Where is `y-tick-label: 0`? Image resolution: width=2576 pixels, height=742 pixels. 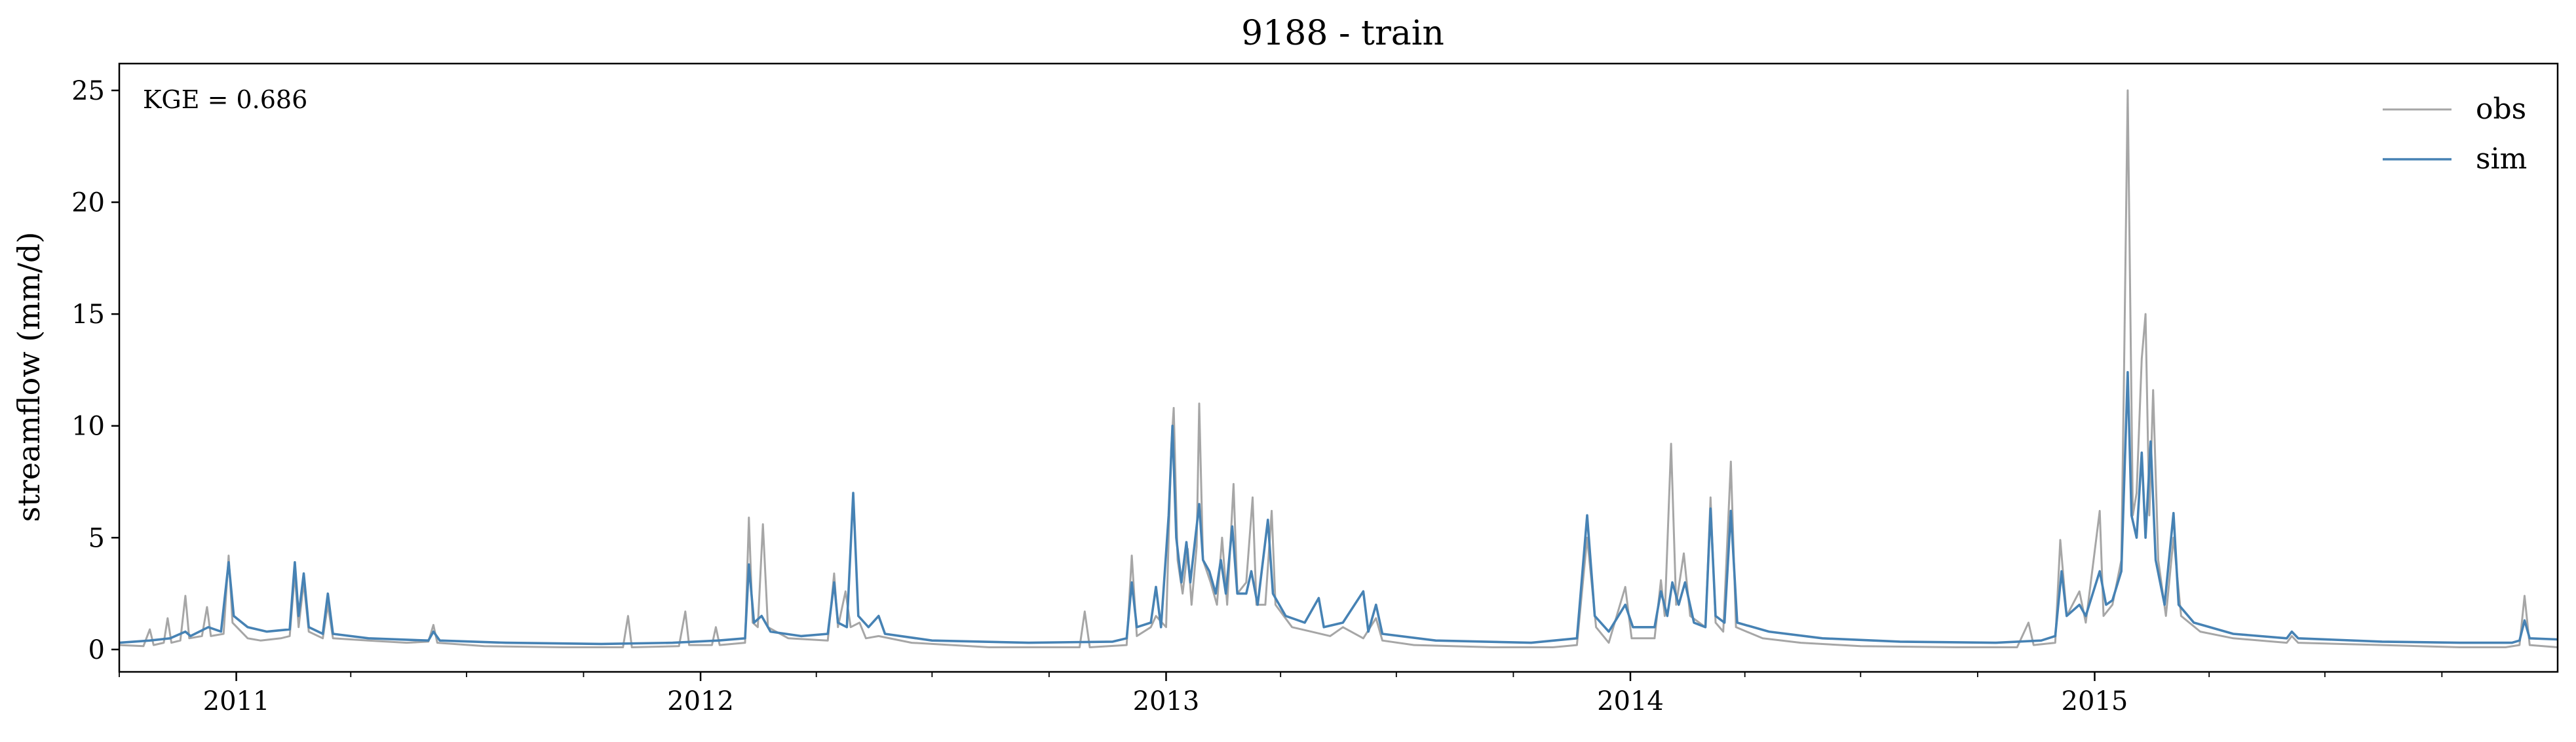 y-tick-label: 0 is located at coordinates (96, 650).